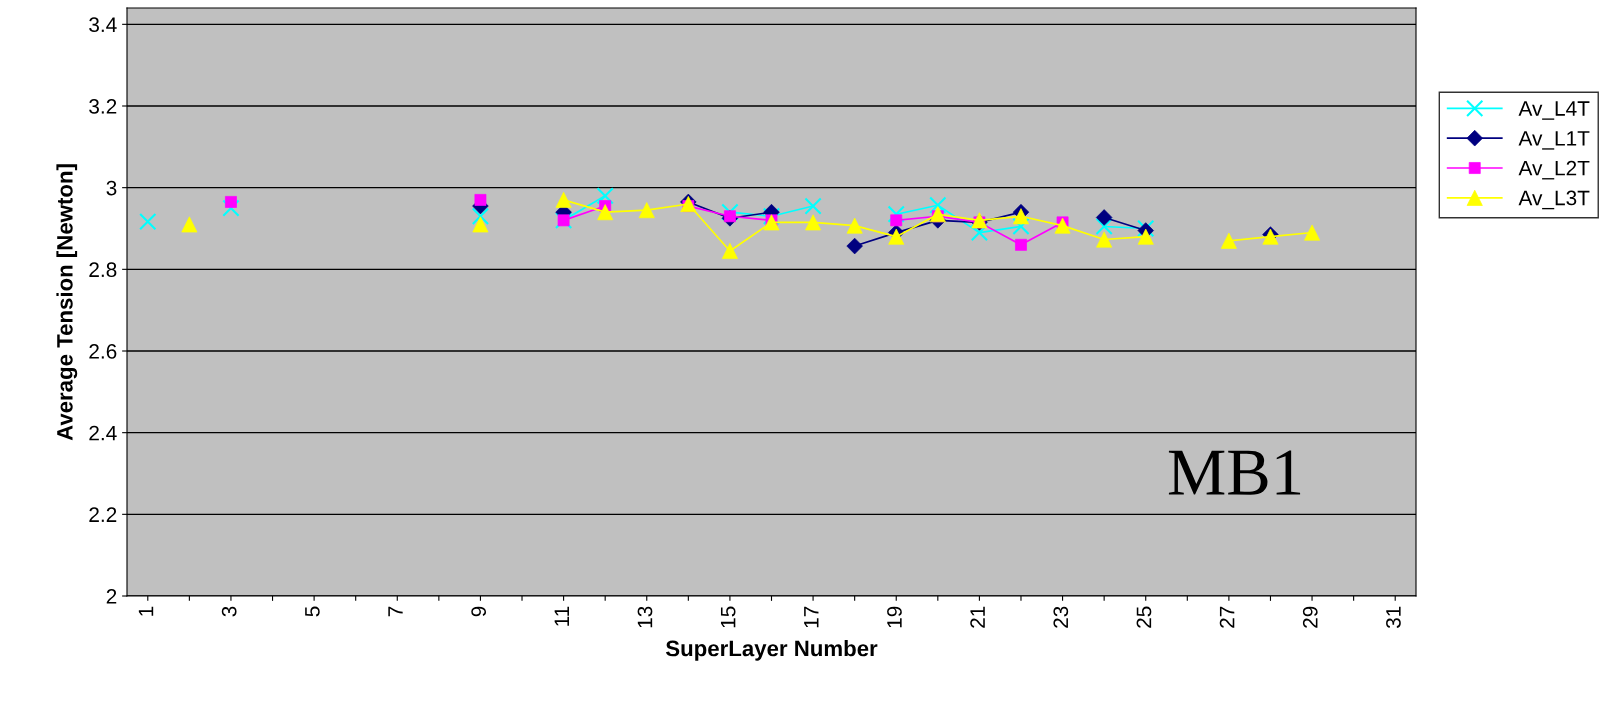  I want to click on x-tick-label: 5, so click(312, 611).